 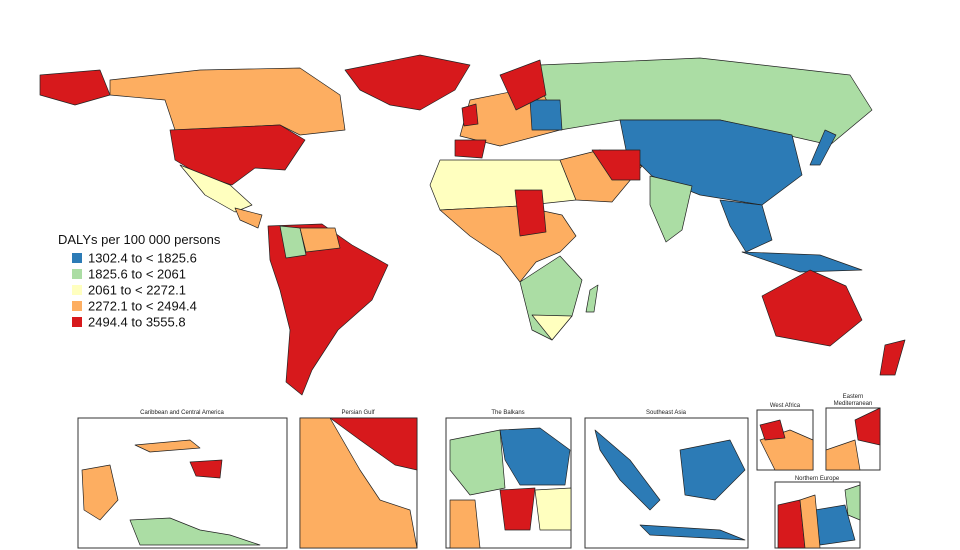 What do you see at coordinates (182, 413) in the screenshot?
I see `inset-title: Caribbean and Central America` at bounding box center [182, 413].